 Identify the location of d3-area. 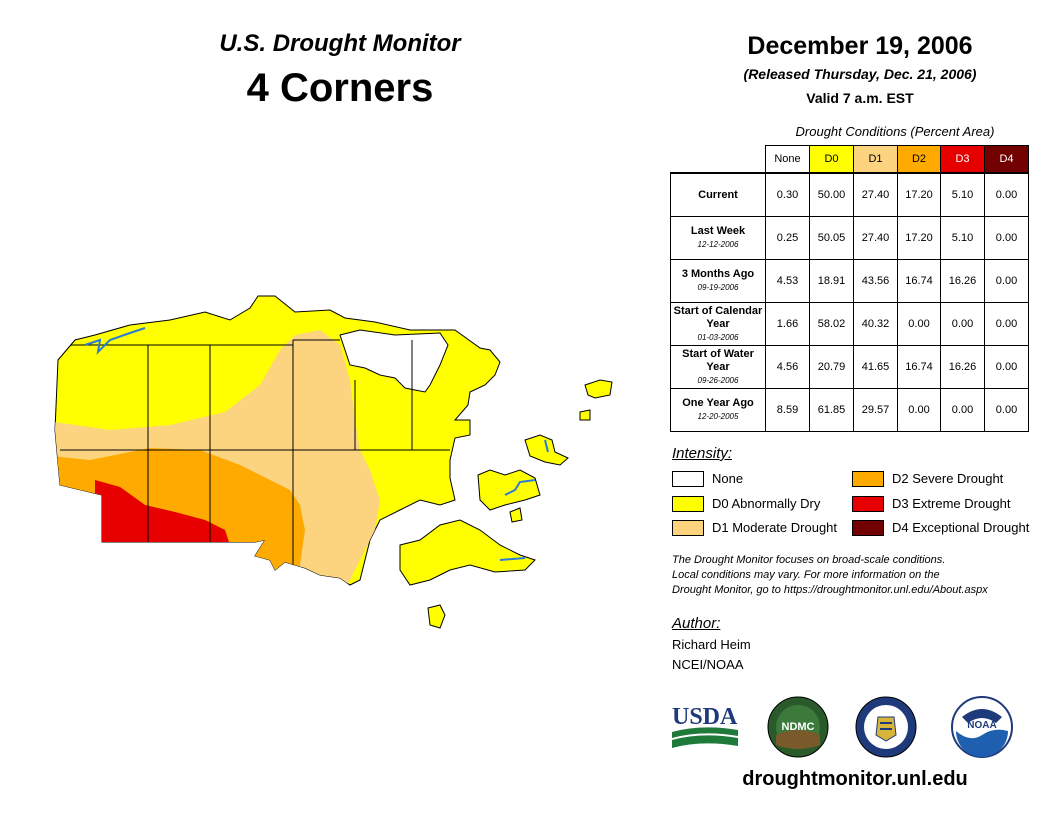
(162, 512).